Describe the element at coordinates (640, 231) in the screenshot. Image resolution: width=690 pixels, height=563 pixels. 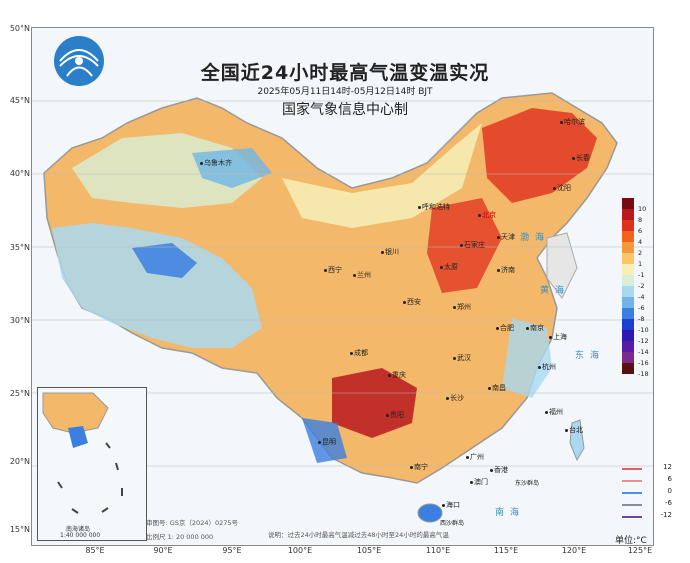
I see `legend-label: 6` at that location.